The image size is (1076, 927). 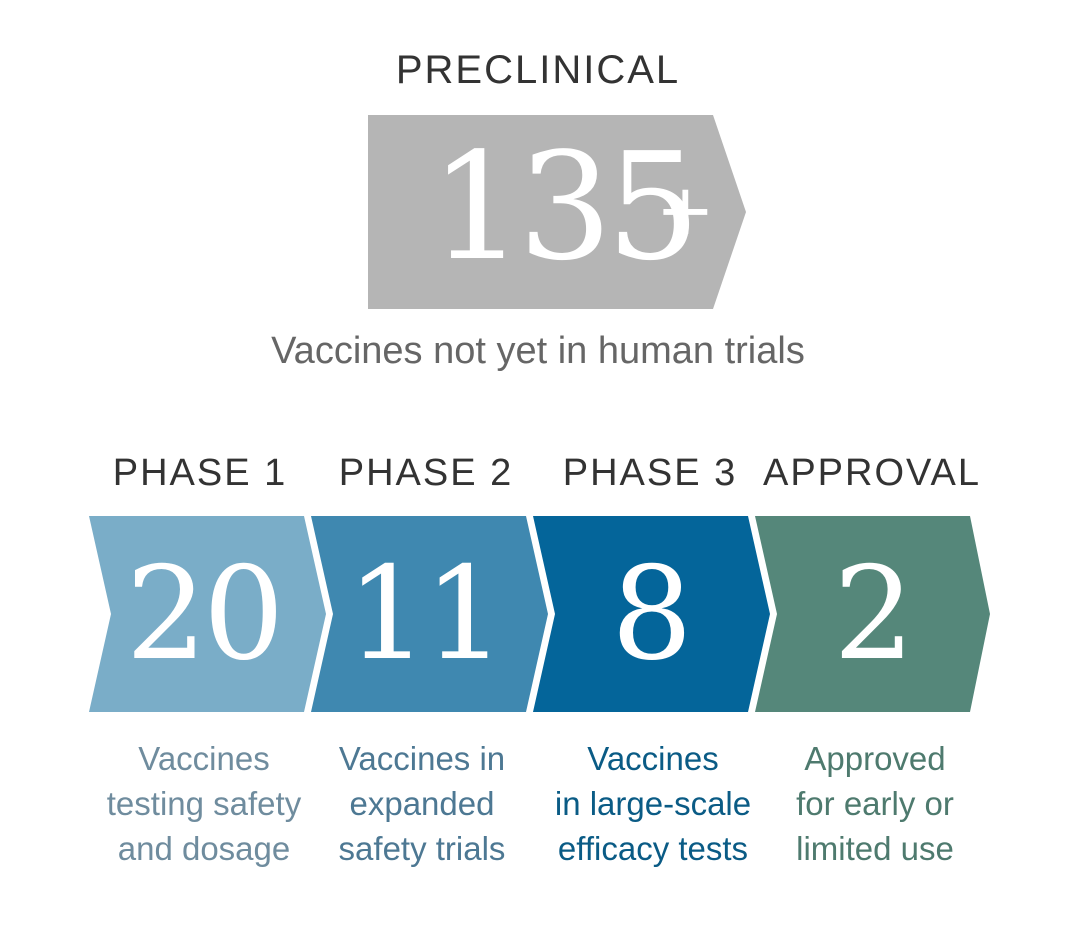 What do you see at coordinates (204, 803) in the screenshot?
I see `phase-1-description: Vaccines testing safety and dosage` at bounding box center [204, 803].